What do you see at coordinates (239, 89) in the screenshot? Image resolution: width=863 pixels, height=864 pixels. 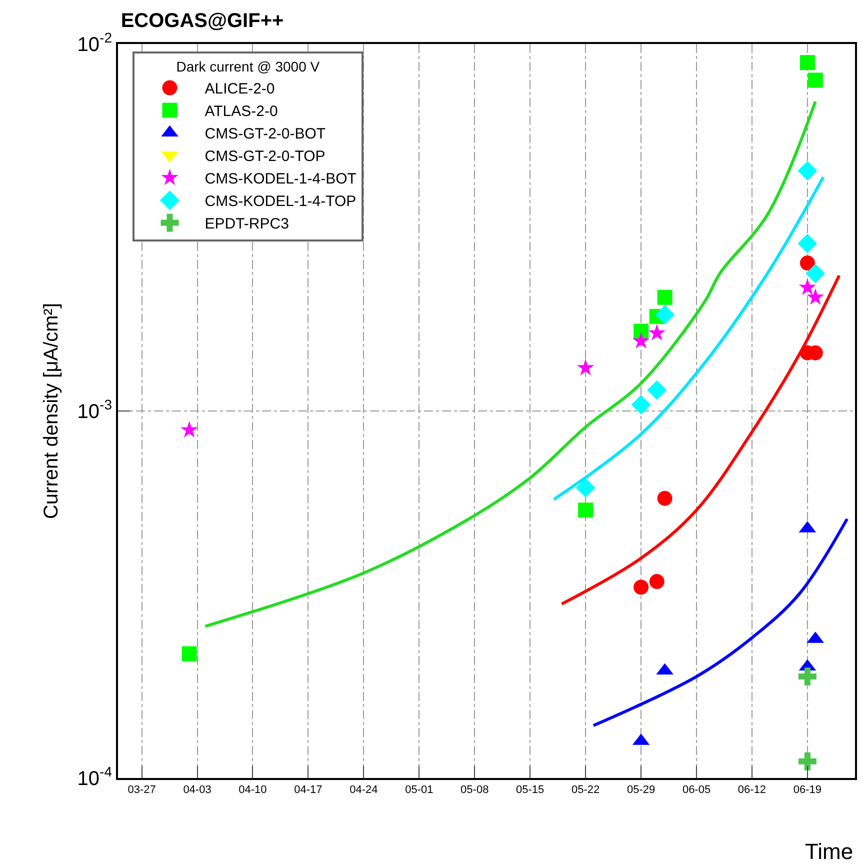 I see `legend-label: ALICE-2-0` at bounding box center [239, 89].